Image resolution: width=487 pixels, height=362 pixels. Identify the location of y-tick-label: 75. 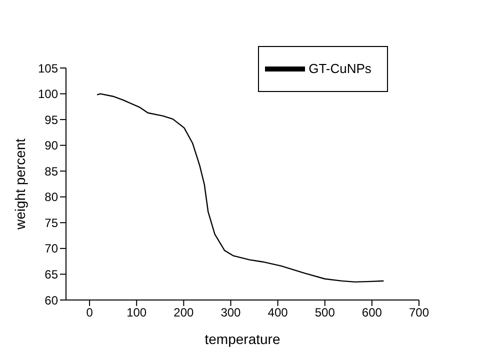
(51, 223).